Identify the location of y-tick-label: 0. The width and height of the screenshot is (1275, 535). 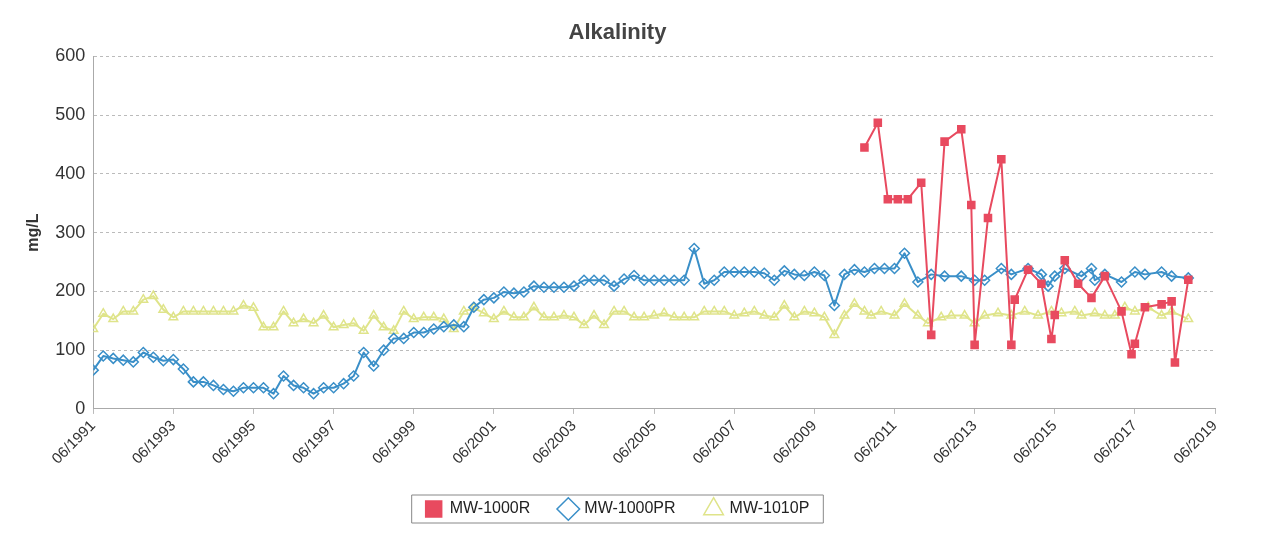
(80, 407).